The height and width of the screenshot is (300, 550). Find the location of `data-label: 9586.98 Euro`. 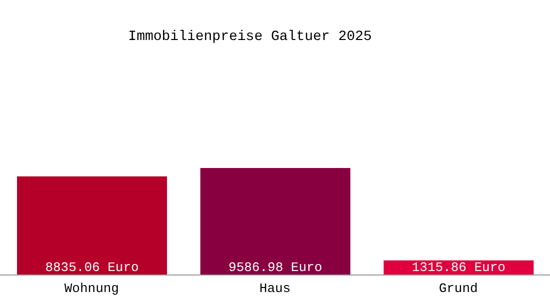

data-label: 9586.98 Euro is located at coordinates (275, 267).